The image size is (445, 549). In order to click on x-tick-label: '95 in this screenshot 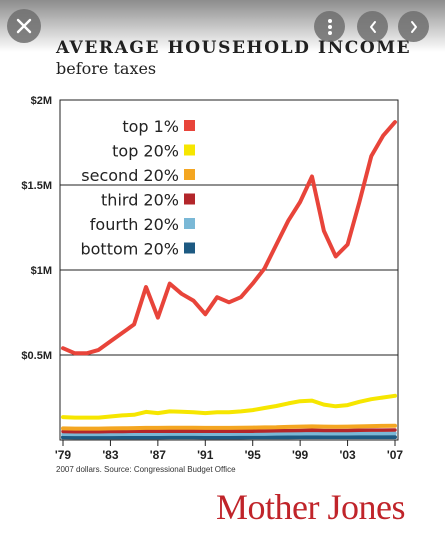, I will do `click(253, 455)`.